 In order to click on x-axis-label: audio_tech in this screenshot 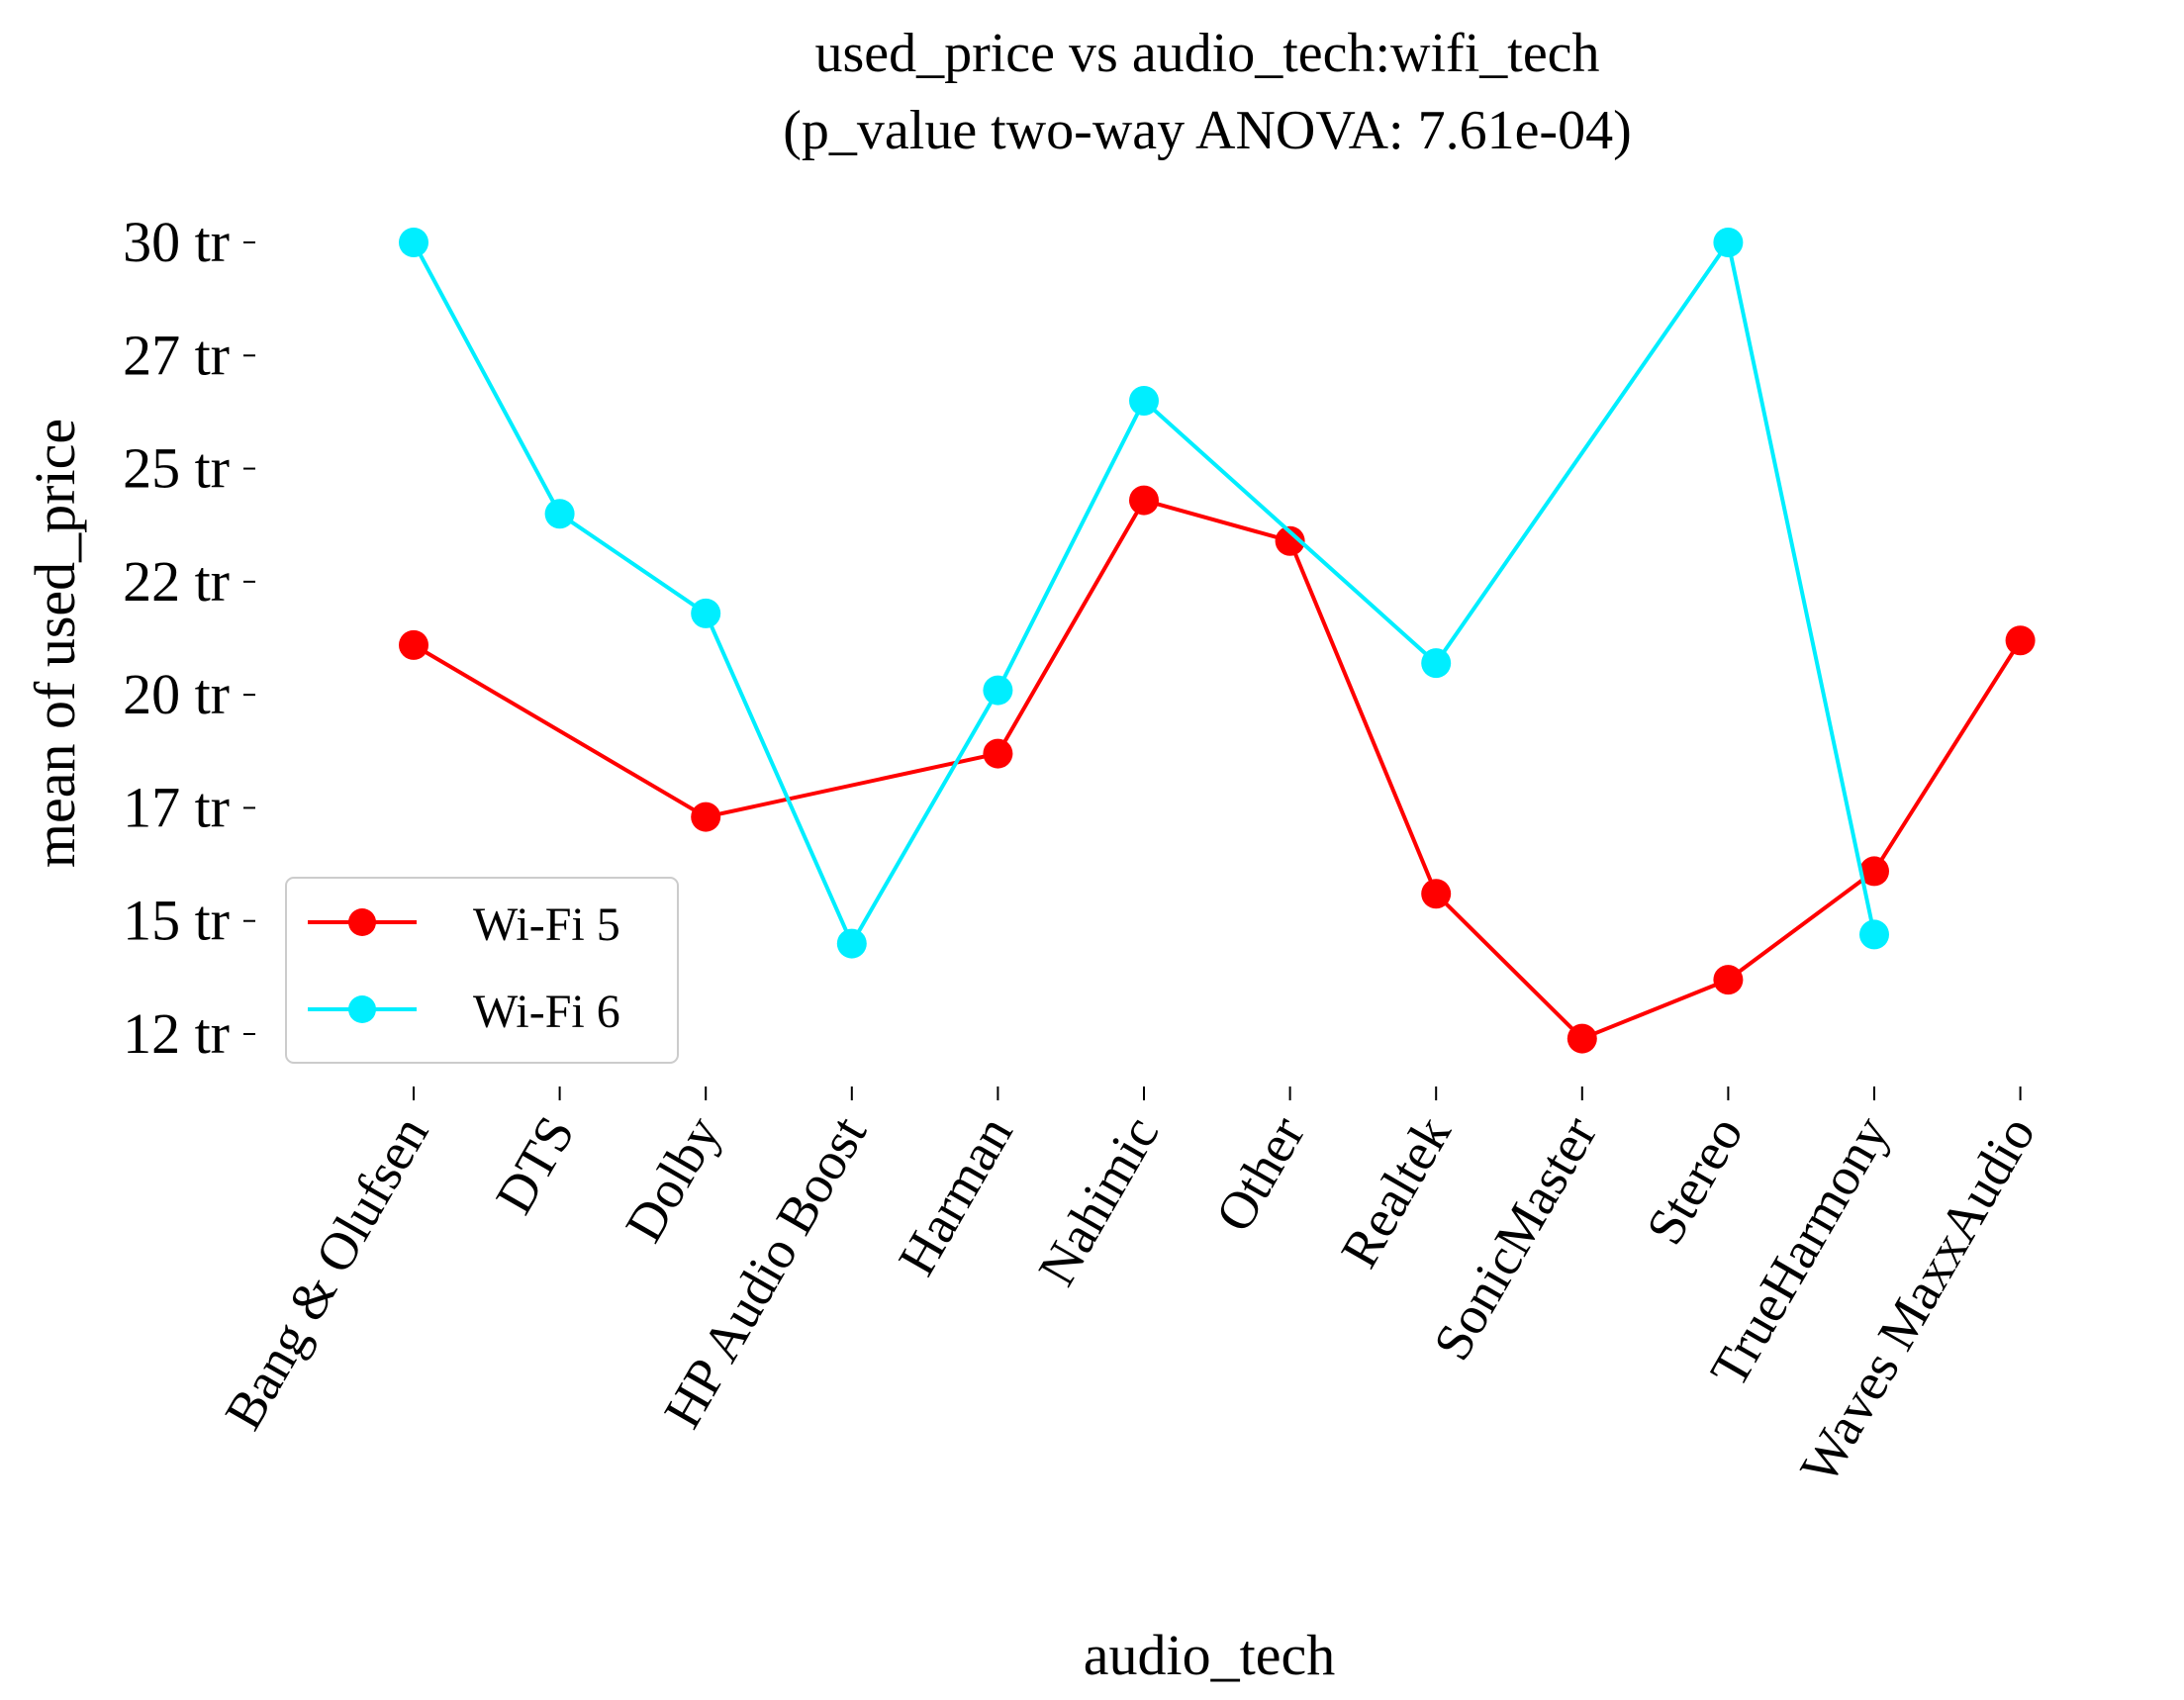, I will do `click(1209, 1655)`.